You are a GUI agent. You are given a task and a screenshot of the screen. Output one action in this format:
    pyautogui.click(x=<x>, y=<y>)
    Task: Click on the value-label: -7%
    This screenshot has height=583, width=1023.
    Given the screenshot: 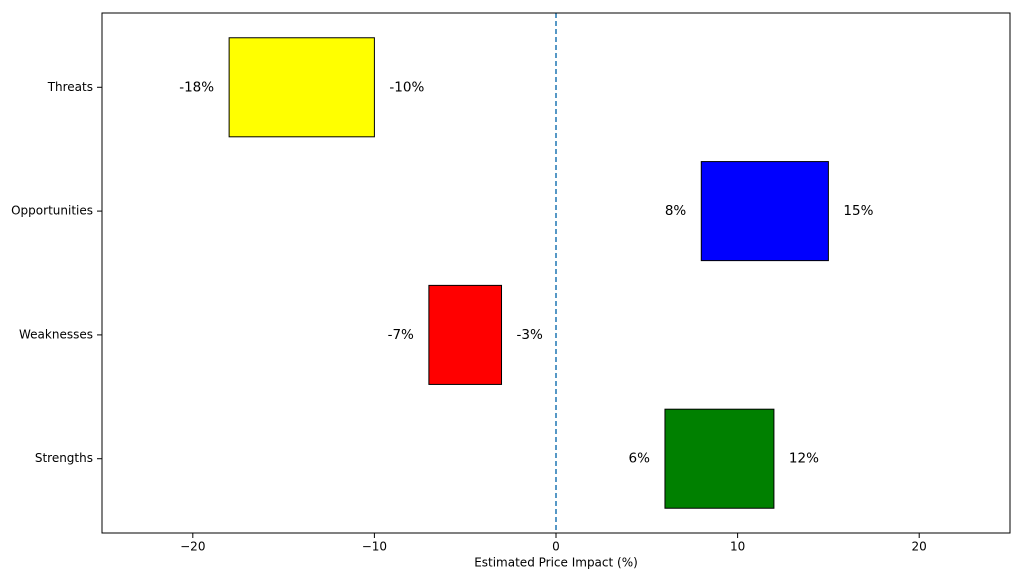 What is the action you would take?
    pyautogui.click(x=401, y=335)
    